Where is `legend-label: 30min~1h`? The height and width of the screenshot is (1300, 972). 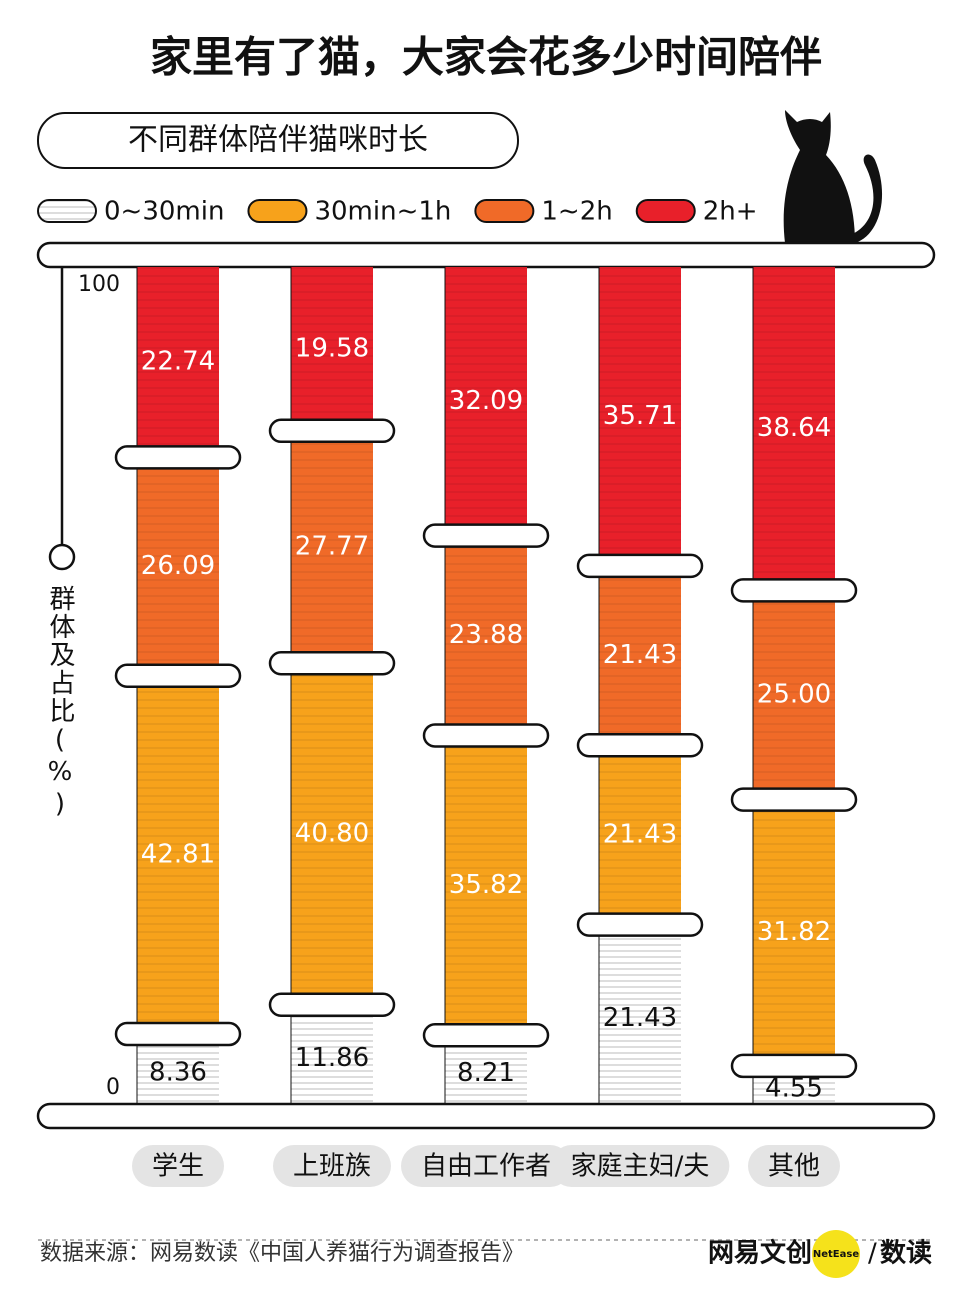
legend-label: 30min~1h is located at coordinates (382, 212).